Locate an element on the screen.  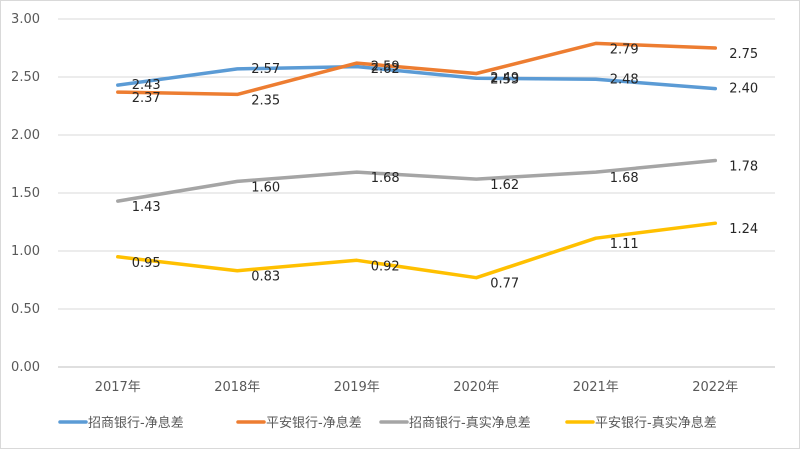
x-tick-label: 2018年 is located at coordinates (237, 387).